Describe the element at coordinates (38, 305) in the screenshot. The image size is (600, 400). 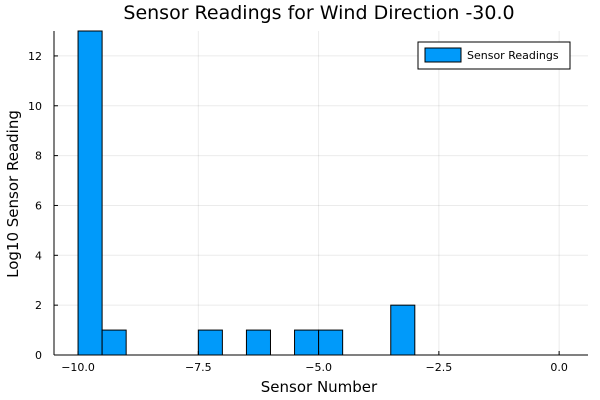
I see `y-tick-label: 2` at that location.